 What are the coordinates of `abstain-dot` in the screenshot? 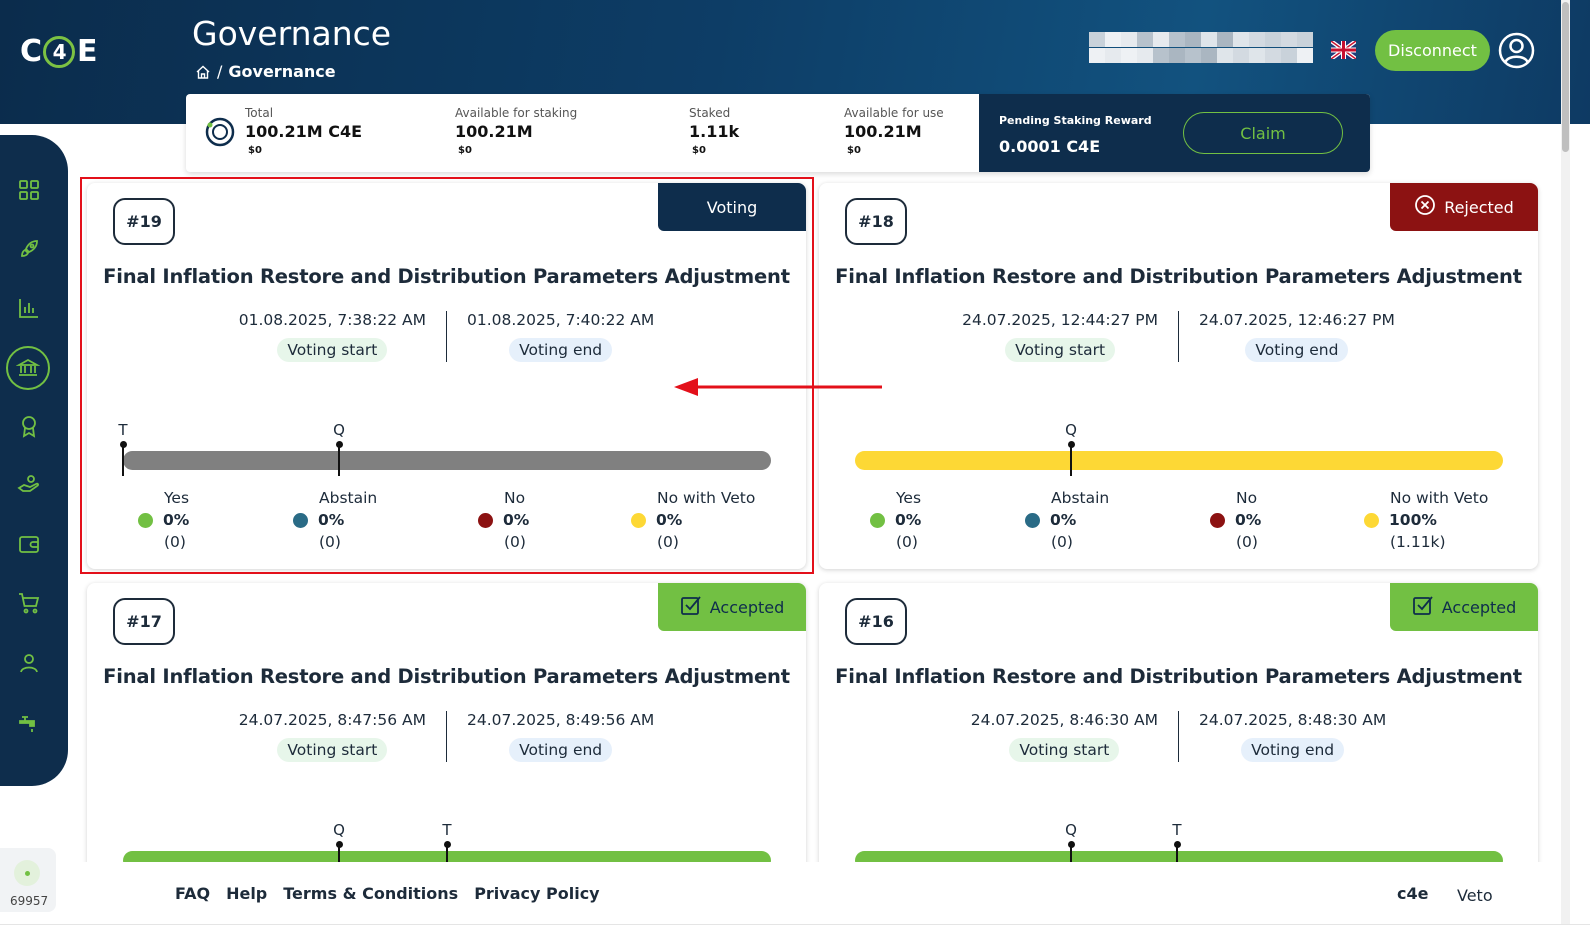 It's located at (300, 520).